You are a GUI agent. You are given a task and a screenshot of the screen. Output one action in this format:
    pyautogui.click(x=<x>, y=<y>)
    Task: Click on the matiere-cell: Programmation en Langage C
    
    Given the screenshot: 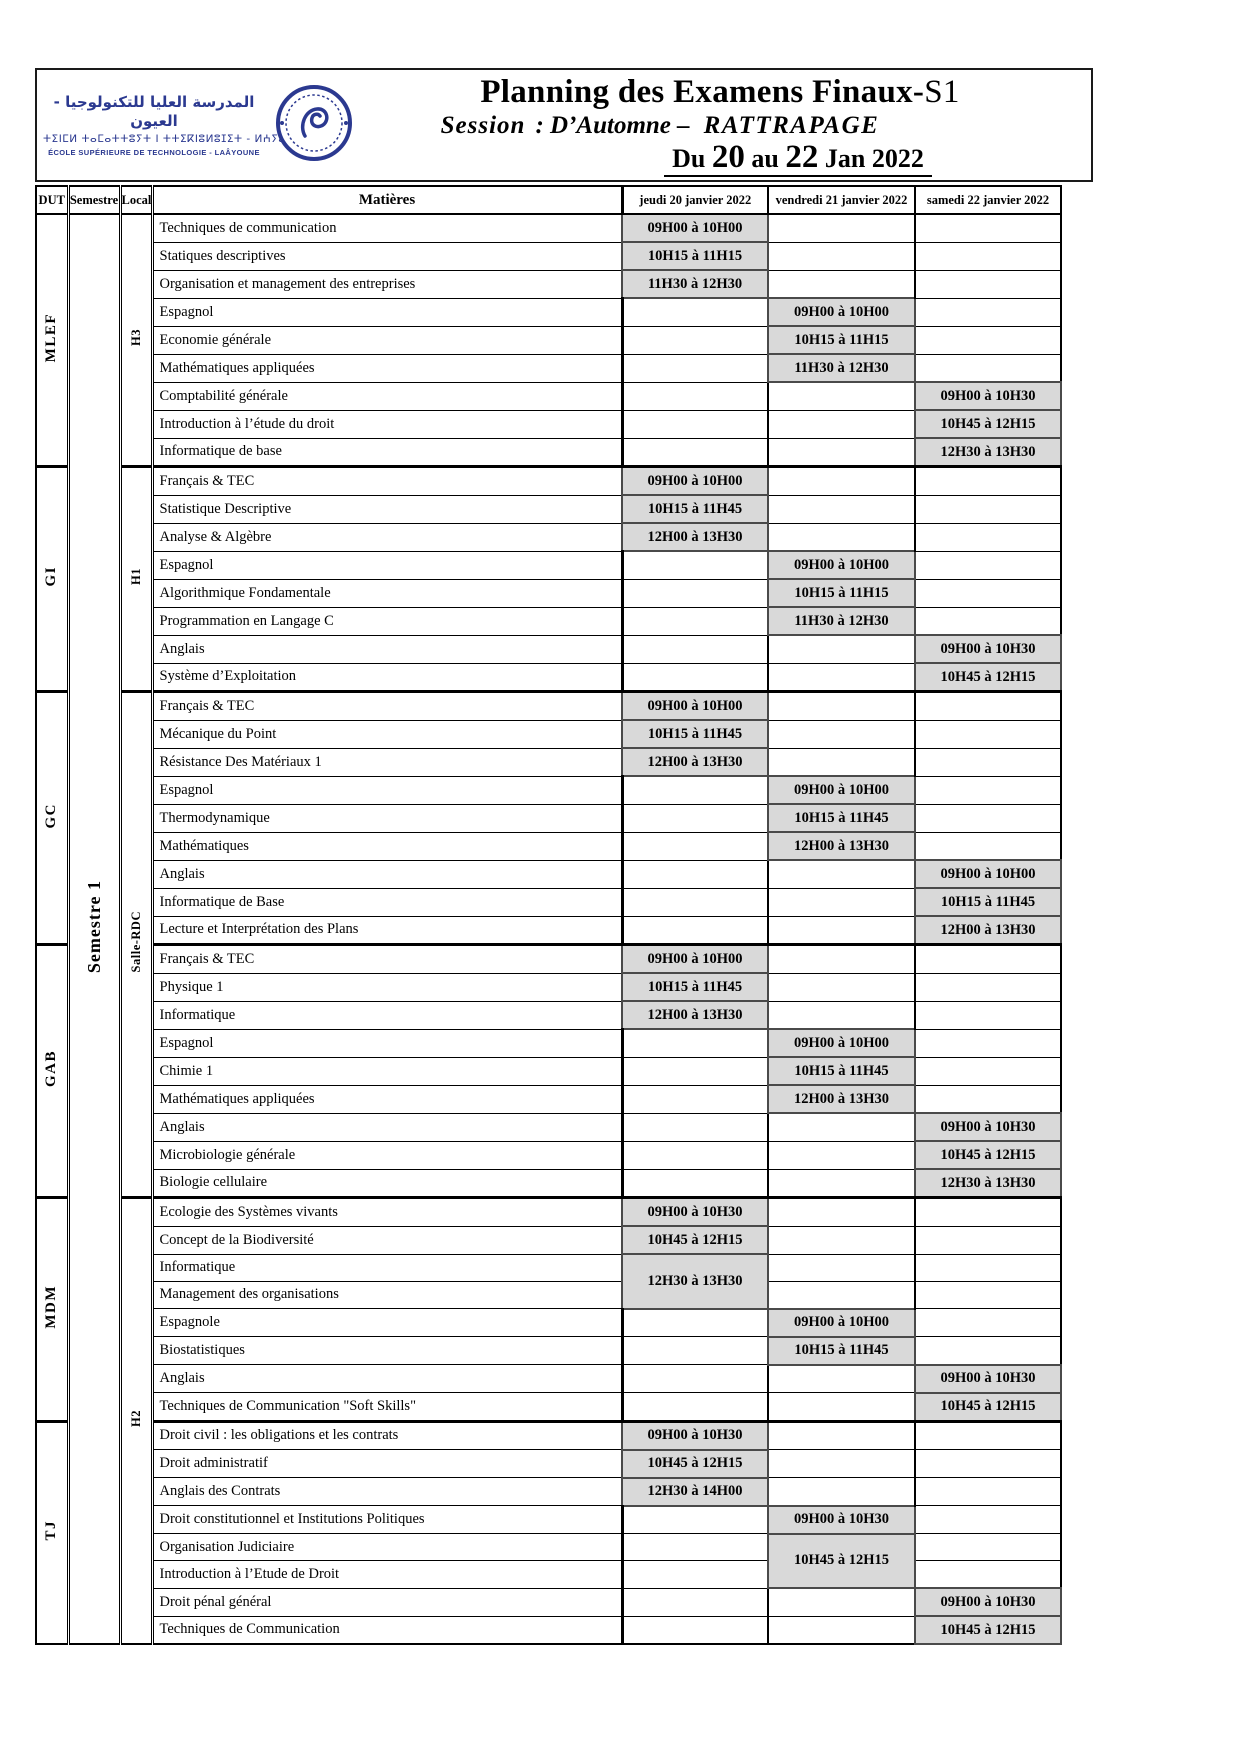 What is the action you would take?
    pyautogui.click(x=386, y=621)
    